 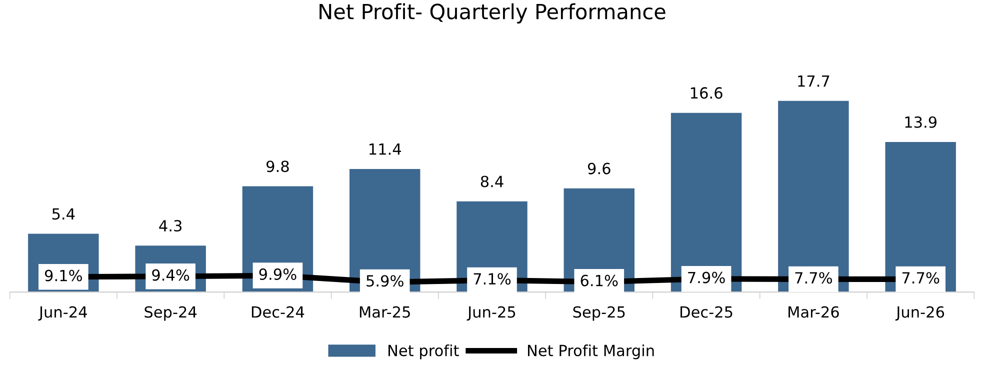 What do you see at coordinates (63, 276) in the screenshot?
I see `data-label: 9.1%` at bounding box center [63, 276].